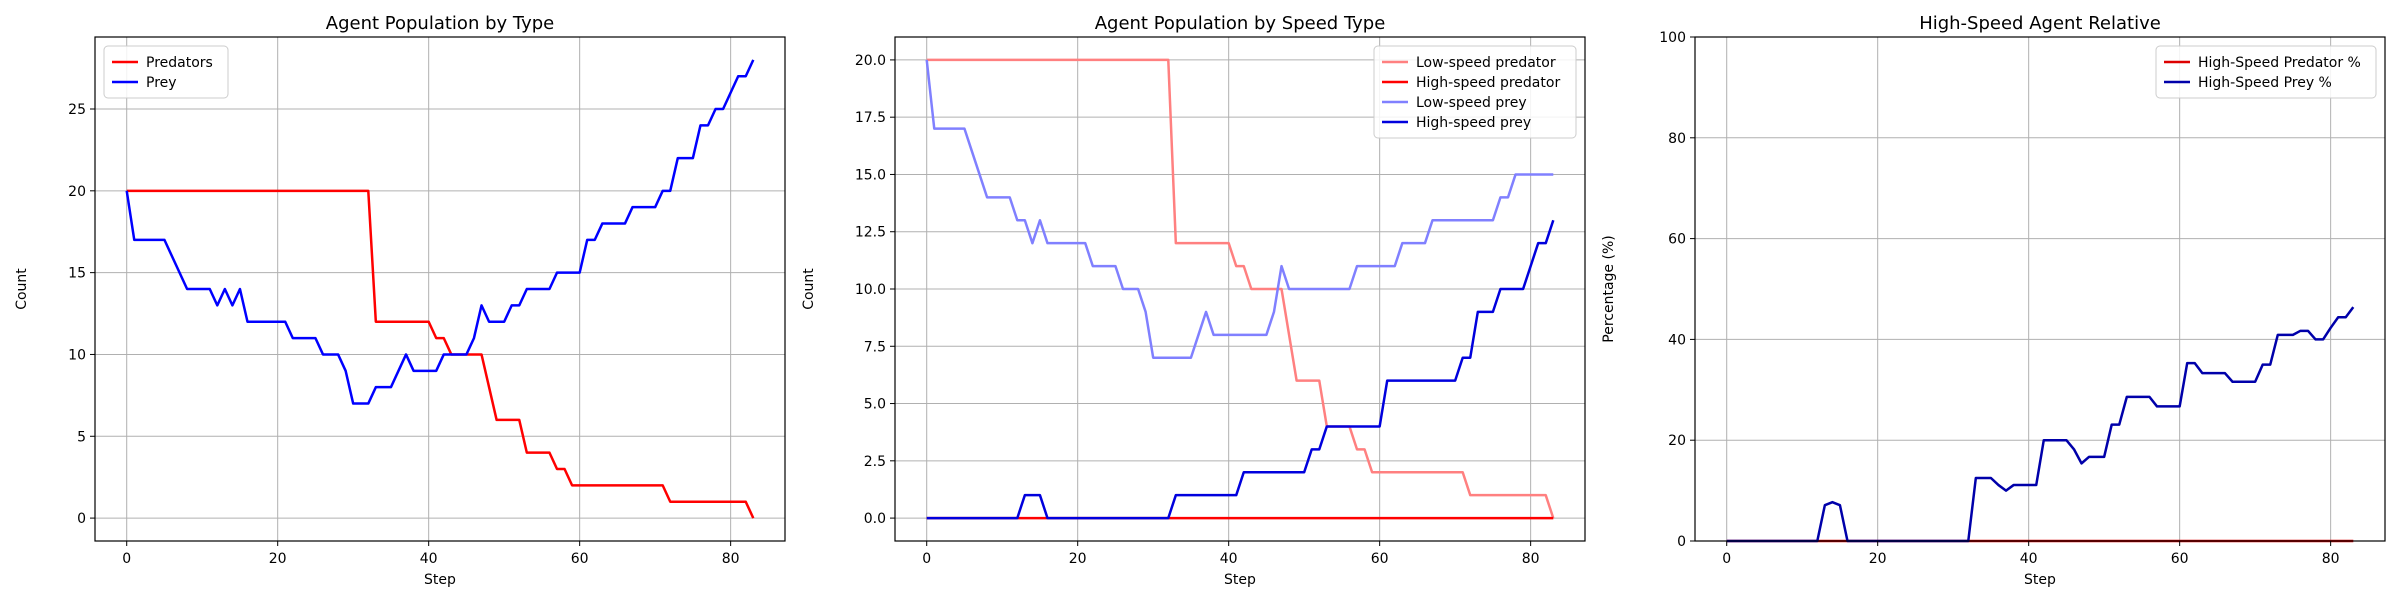 The image size is (2400, 600). I want to click on chart-1-ytick-label-0: 0, so click(81, 519).